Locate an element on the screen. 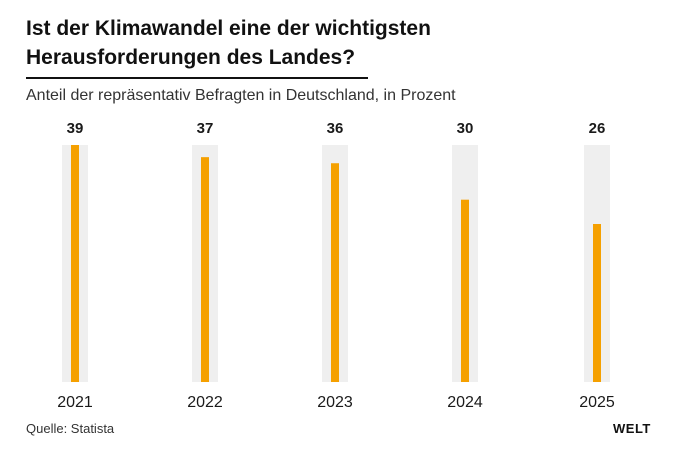 This screenshot has height=453, width=680. bar-2021 is located at coordinates (75, 263).